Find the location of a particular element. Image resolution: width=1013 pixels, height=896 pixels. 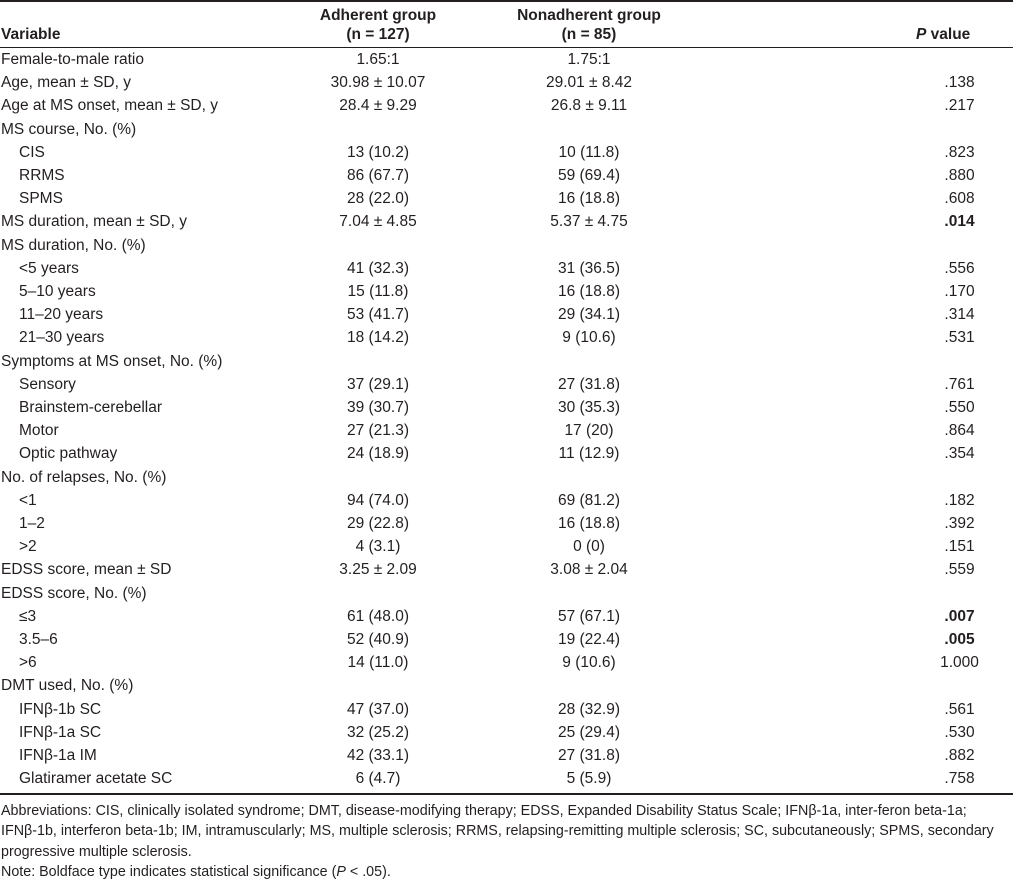

table-row: IFNβ-1a SC 32 (25.2) 25 (29.4) .530 is located at coordinates (506, 732).